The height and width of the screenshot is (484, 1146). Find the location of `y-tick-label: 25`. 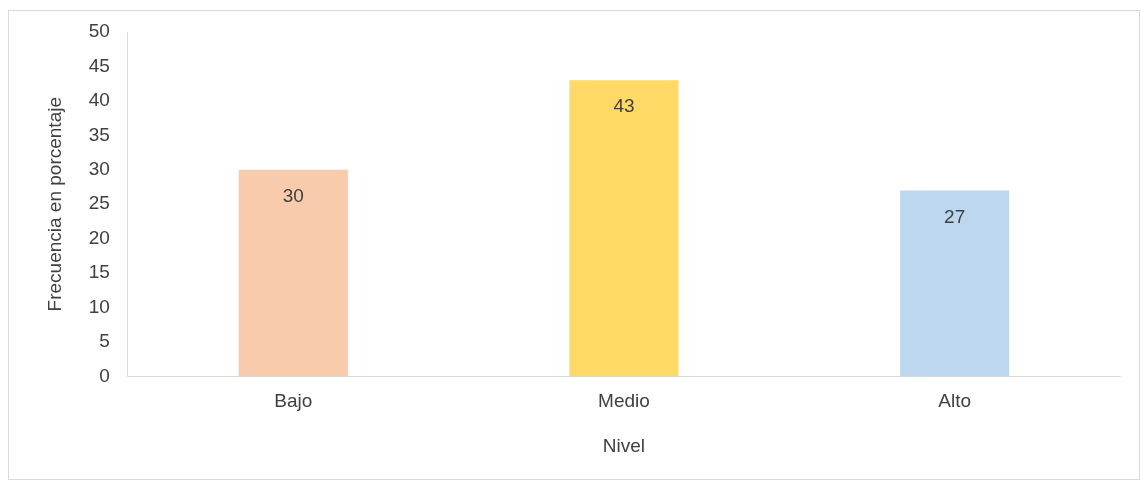

y-tick-label: 25 is located at coordinates (99, 203).